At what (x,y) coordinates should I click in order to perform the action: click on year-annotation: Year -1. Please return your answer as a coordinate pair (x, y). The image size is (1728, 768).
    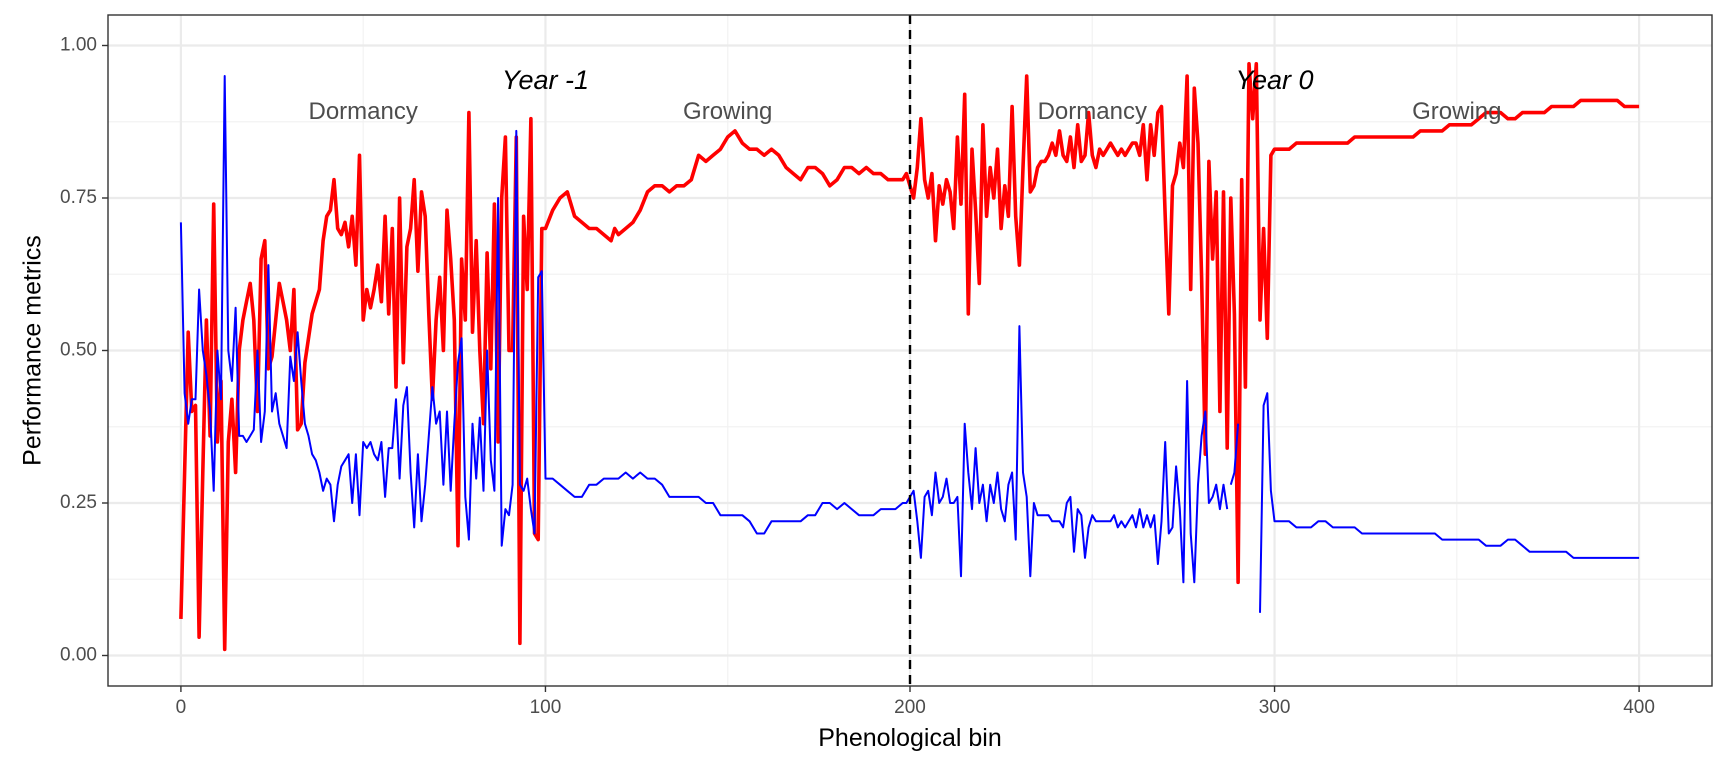
    Looking at the image, I should click on (545, 80).